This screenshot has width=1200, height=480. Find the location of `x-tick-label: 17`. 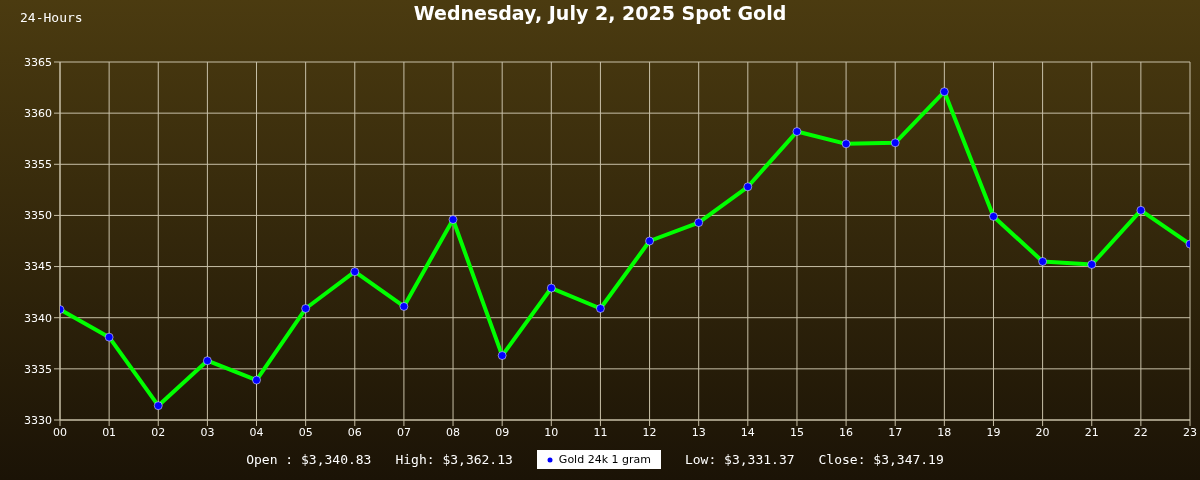

x-tick-label: 17 is located at coordinates (895, 432).